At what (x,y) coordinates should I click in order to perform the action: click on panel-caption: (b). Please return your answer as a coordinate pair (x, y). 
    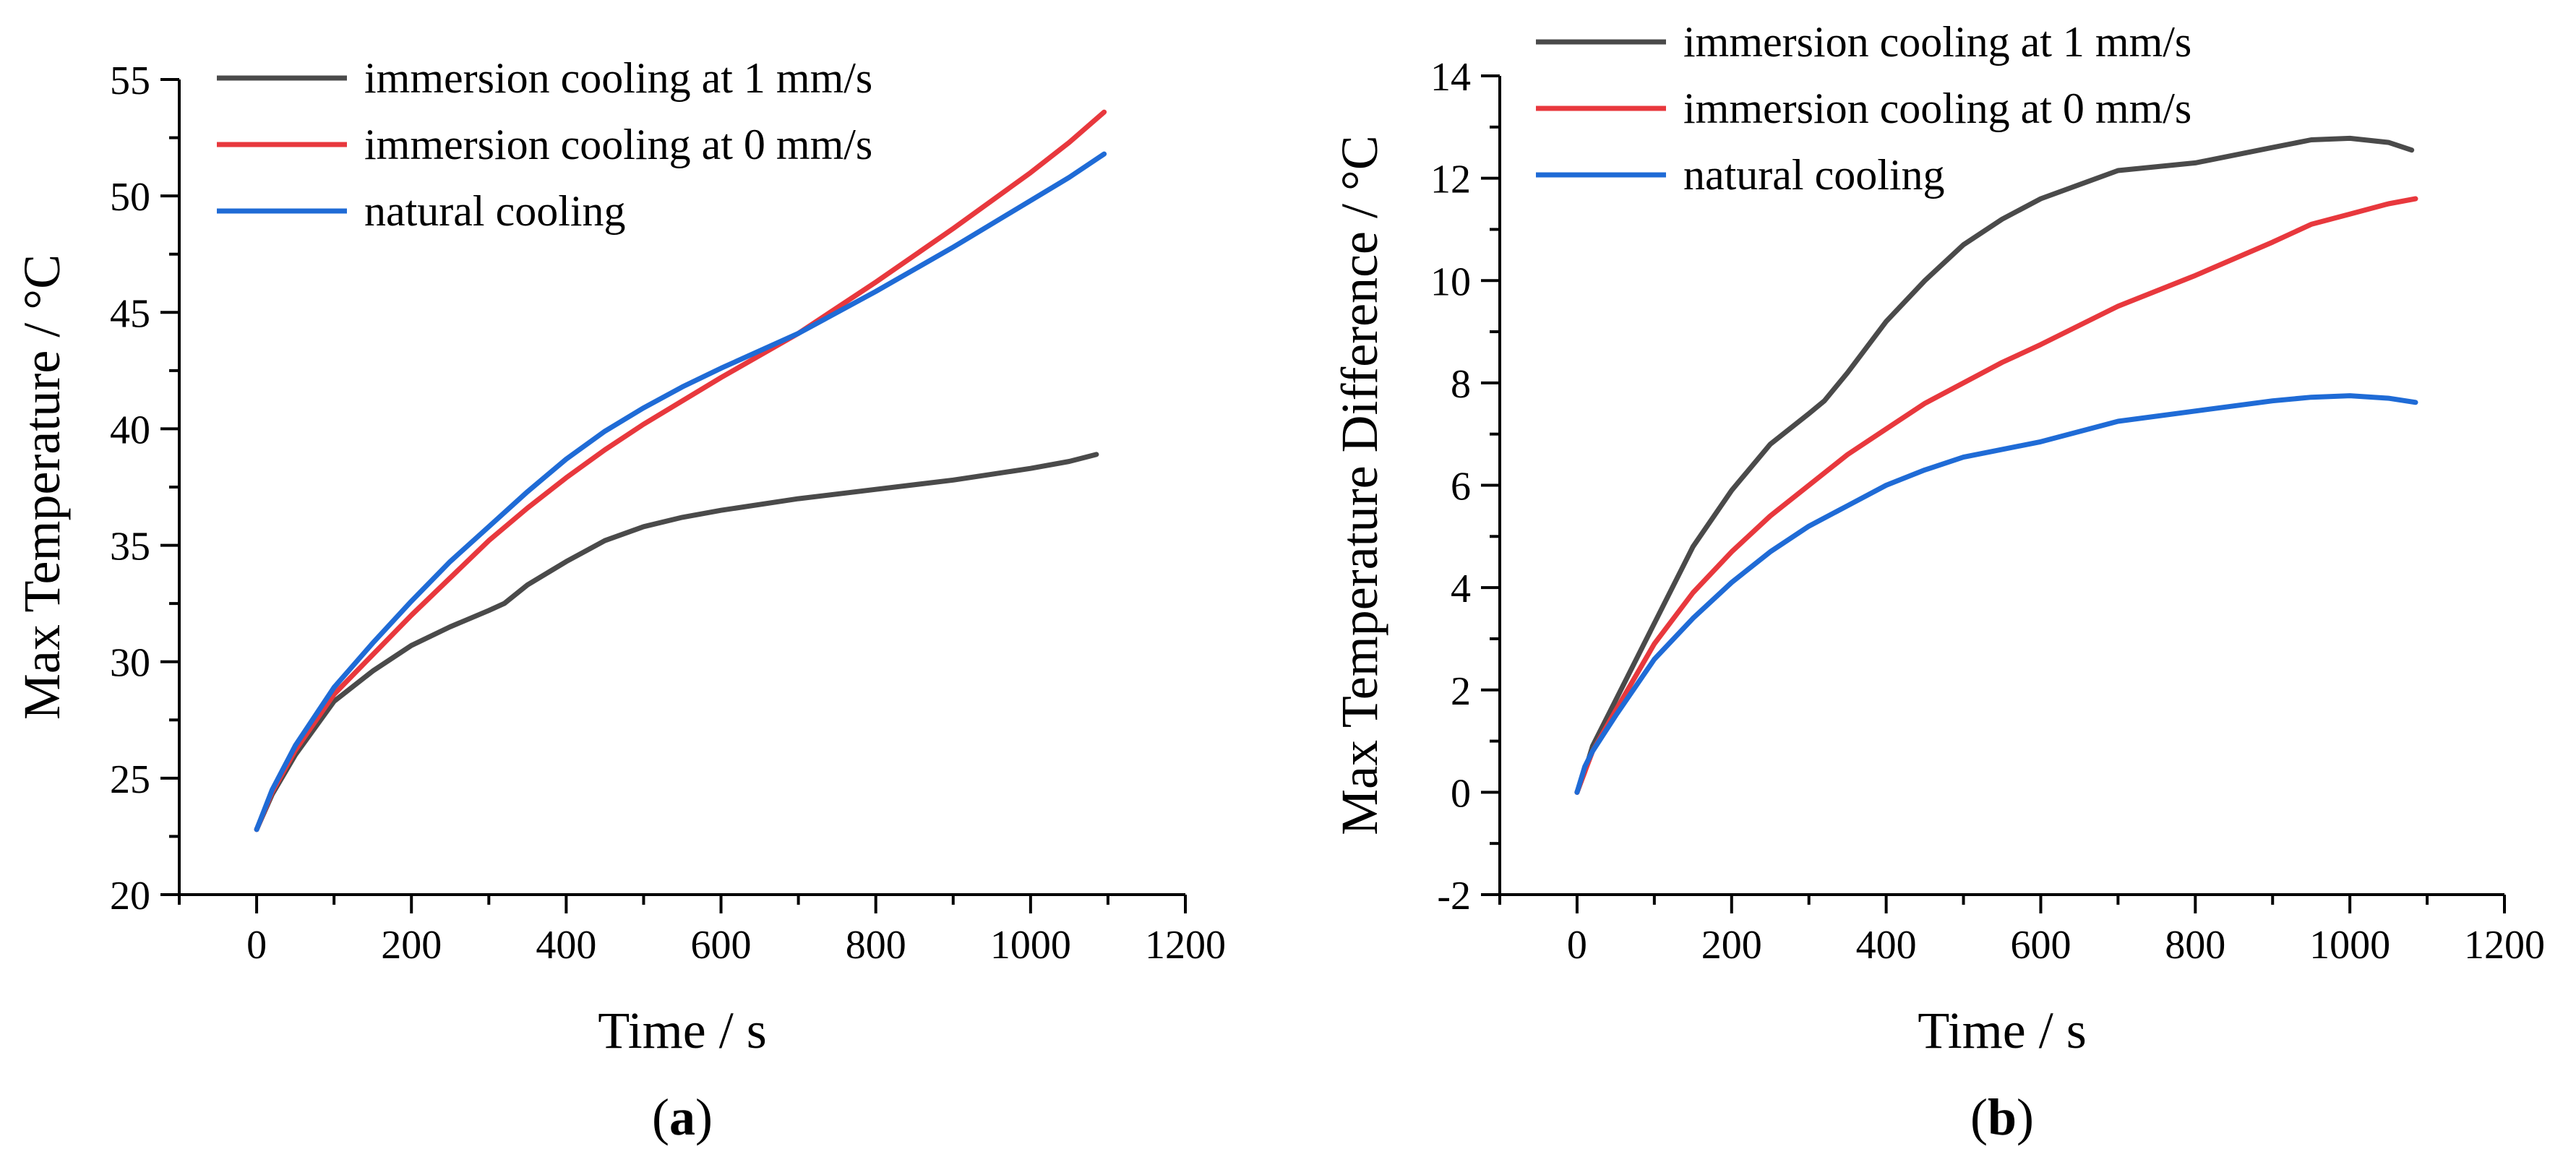
    Looking at the image, I should click on (2002, 1117).